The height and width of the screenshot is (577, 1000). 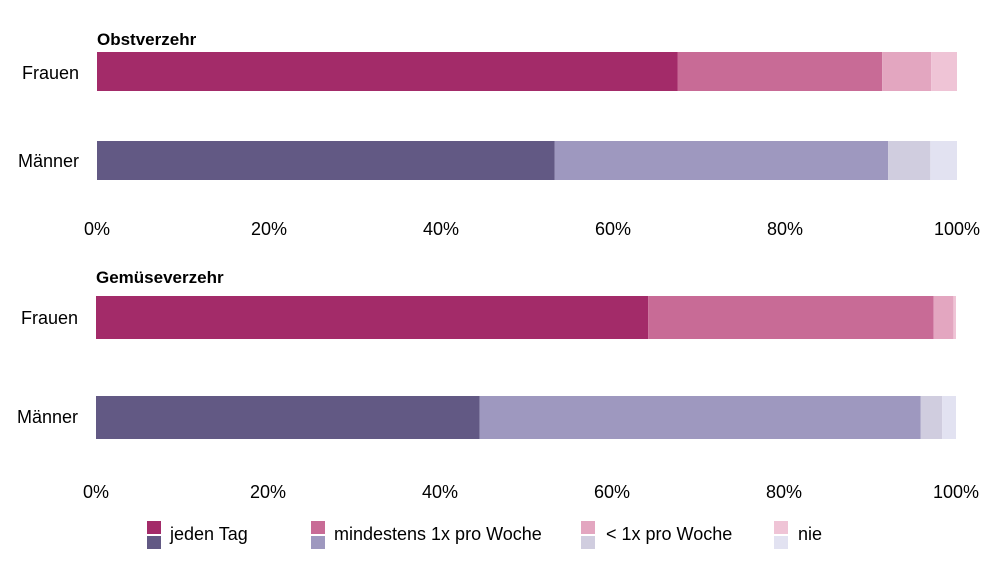 I want to click on panel-title: Gemüseverzehr, so click(x=160, y=277).